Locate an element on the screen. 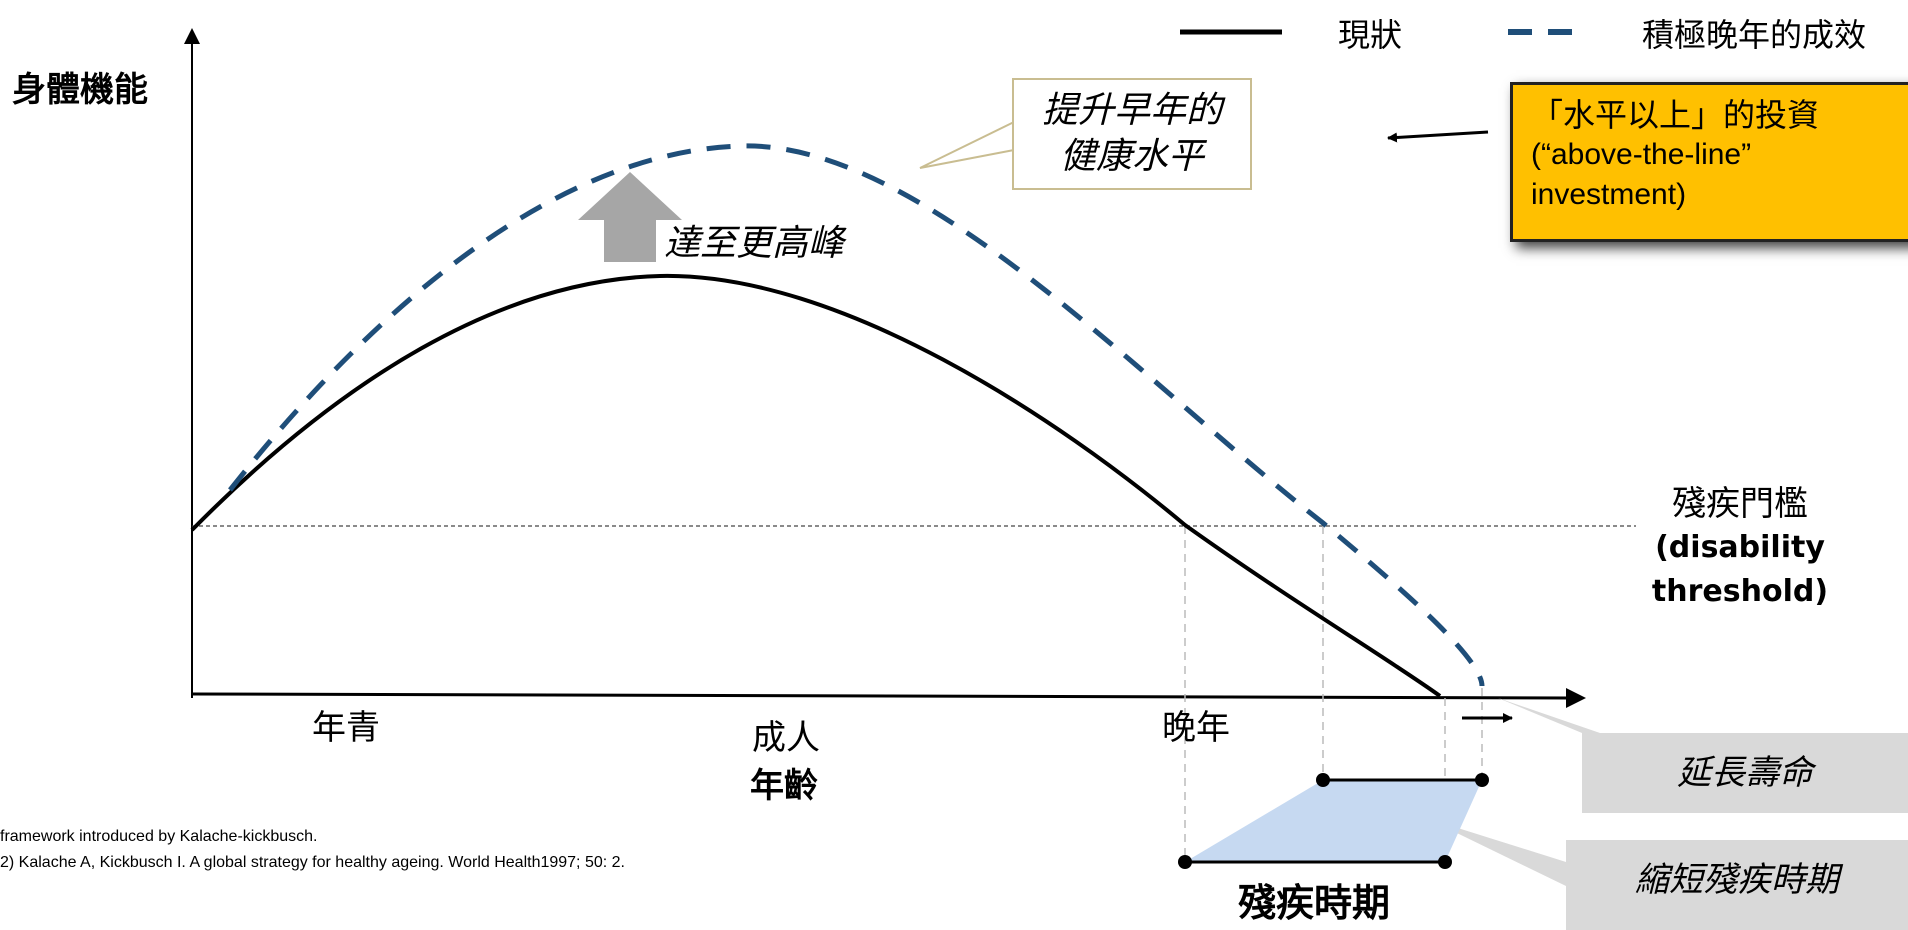 Image resolution: width=1908 pixels, height=930 pixels. extend-life-connector is located at coordinates (1549, 715).